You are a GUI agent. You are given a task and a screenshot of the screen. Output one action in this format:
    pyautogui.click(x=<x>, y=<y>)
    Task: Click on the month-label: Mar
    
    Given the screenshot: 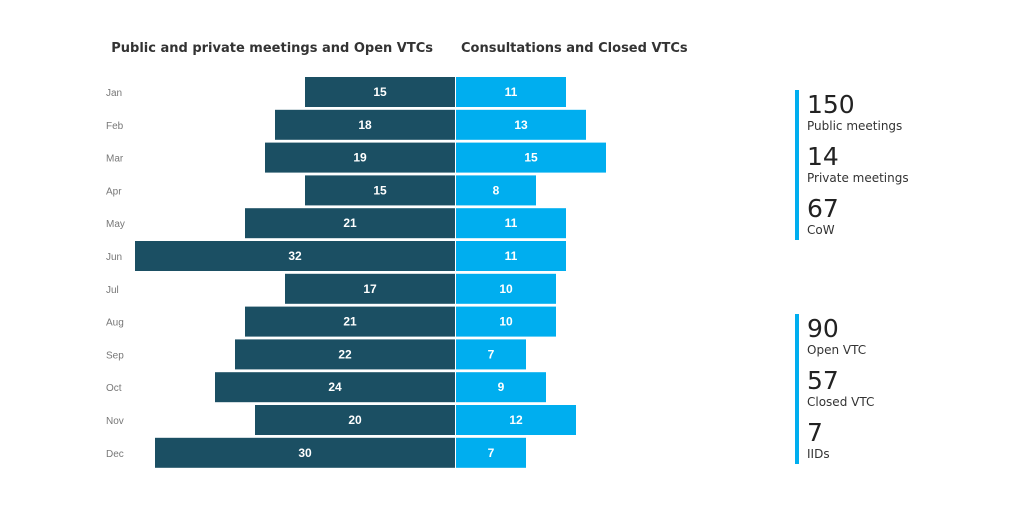 What is the action you would take?
    pyautogui.click(x=115, y=159)
    